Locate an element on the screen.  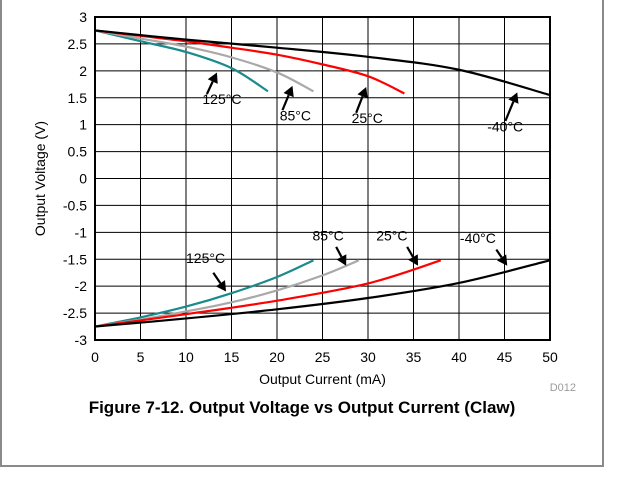
series-line-pos-m40 is located at coordinates (322, 63).